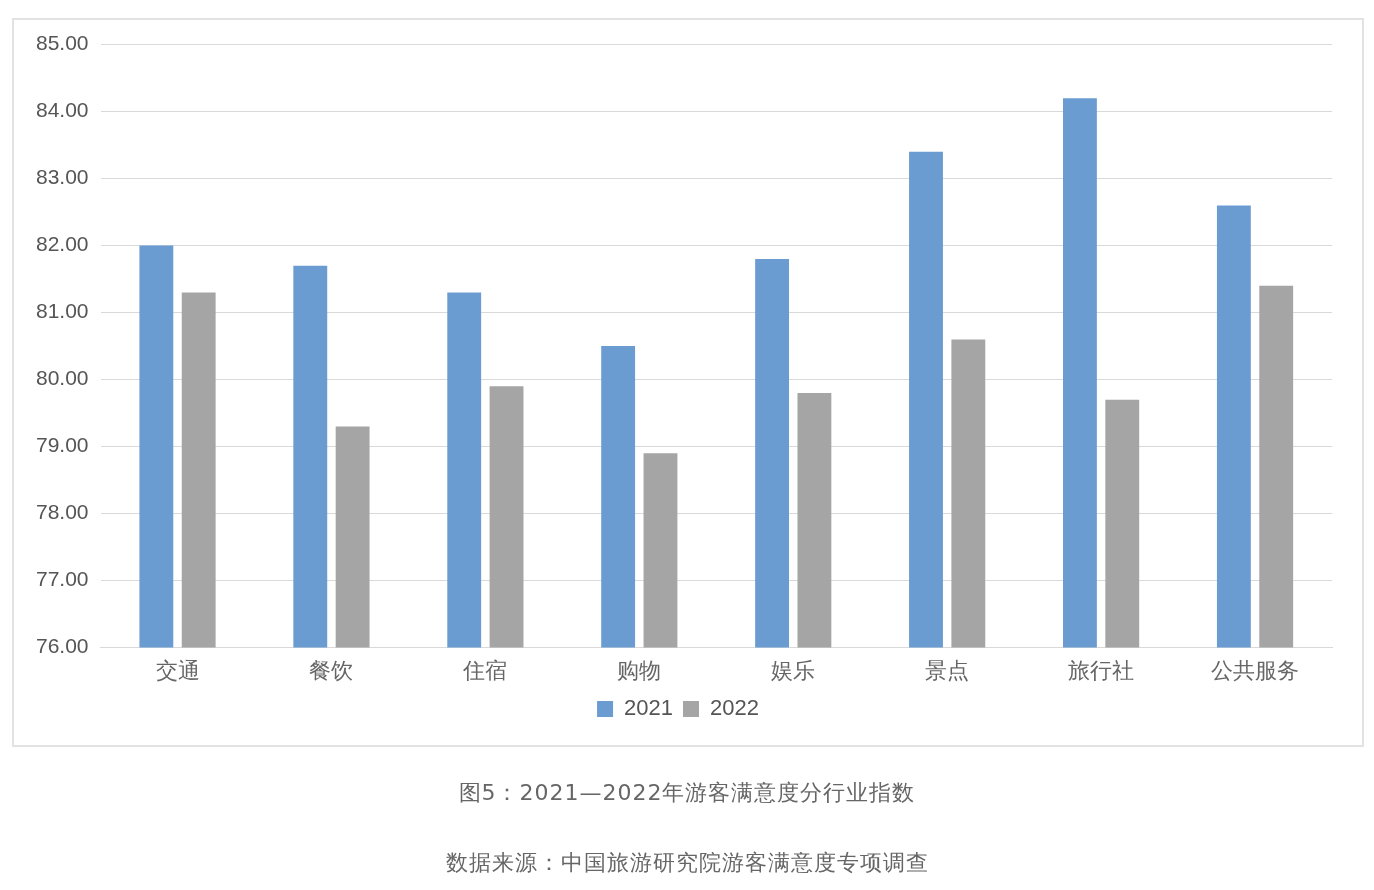  What do you see at coordinates (1255, 670) in the screenshot?
I see `x-tick-label: 公共服务` at bounding box center [1255, 670].